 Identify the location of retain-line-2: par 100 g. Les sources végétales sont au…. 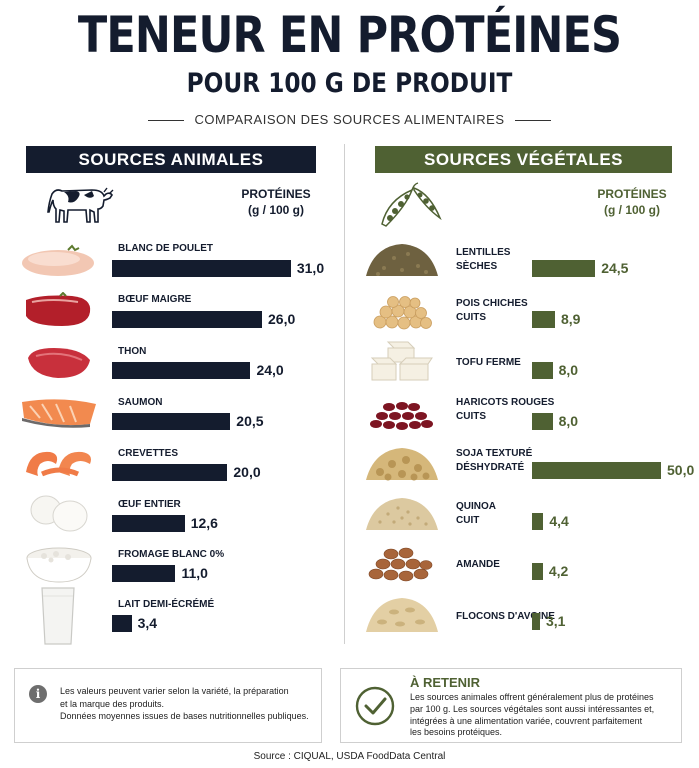
(532, 708).